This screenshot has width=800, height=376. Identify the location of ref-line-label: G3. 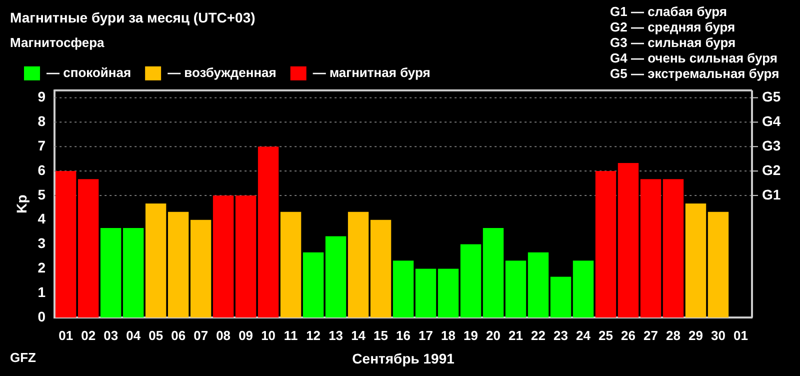
(771, 145).